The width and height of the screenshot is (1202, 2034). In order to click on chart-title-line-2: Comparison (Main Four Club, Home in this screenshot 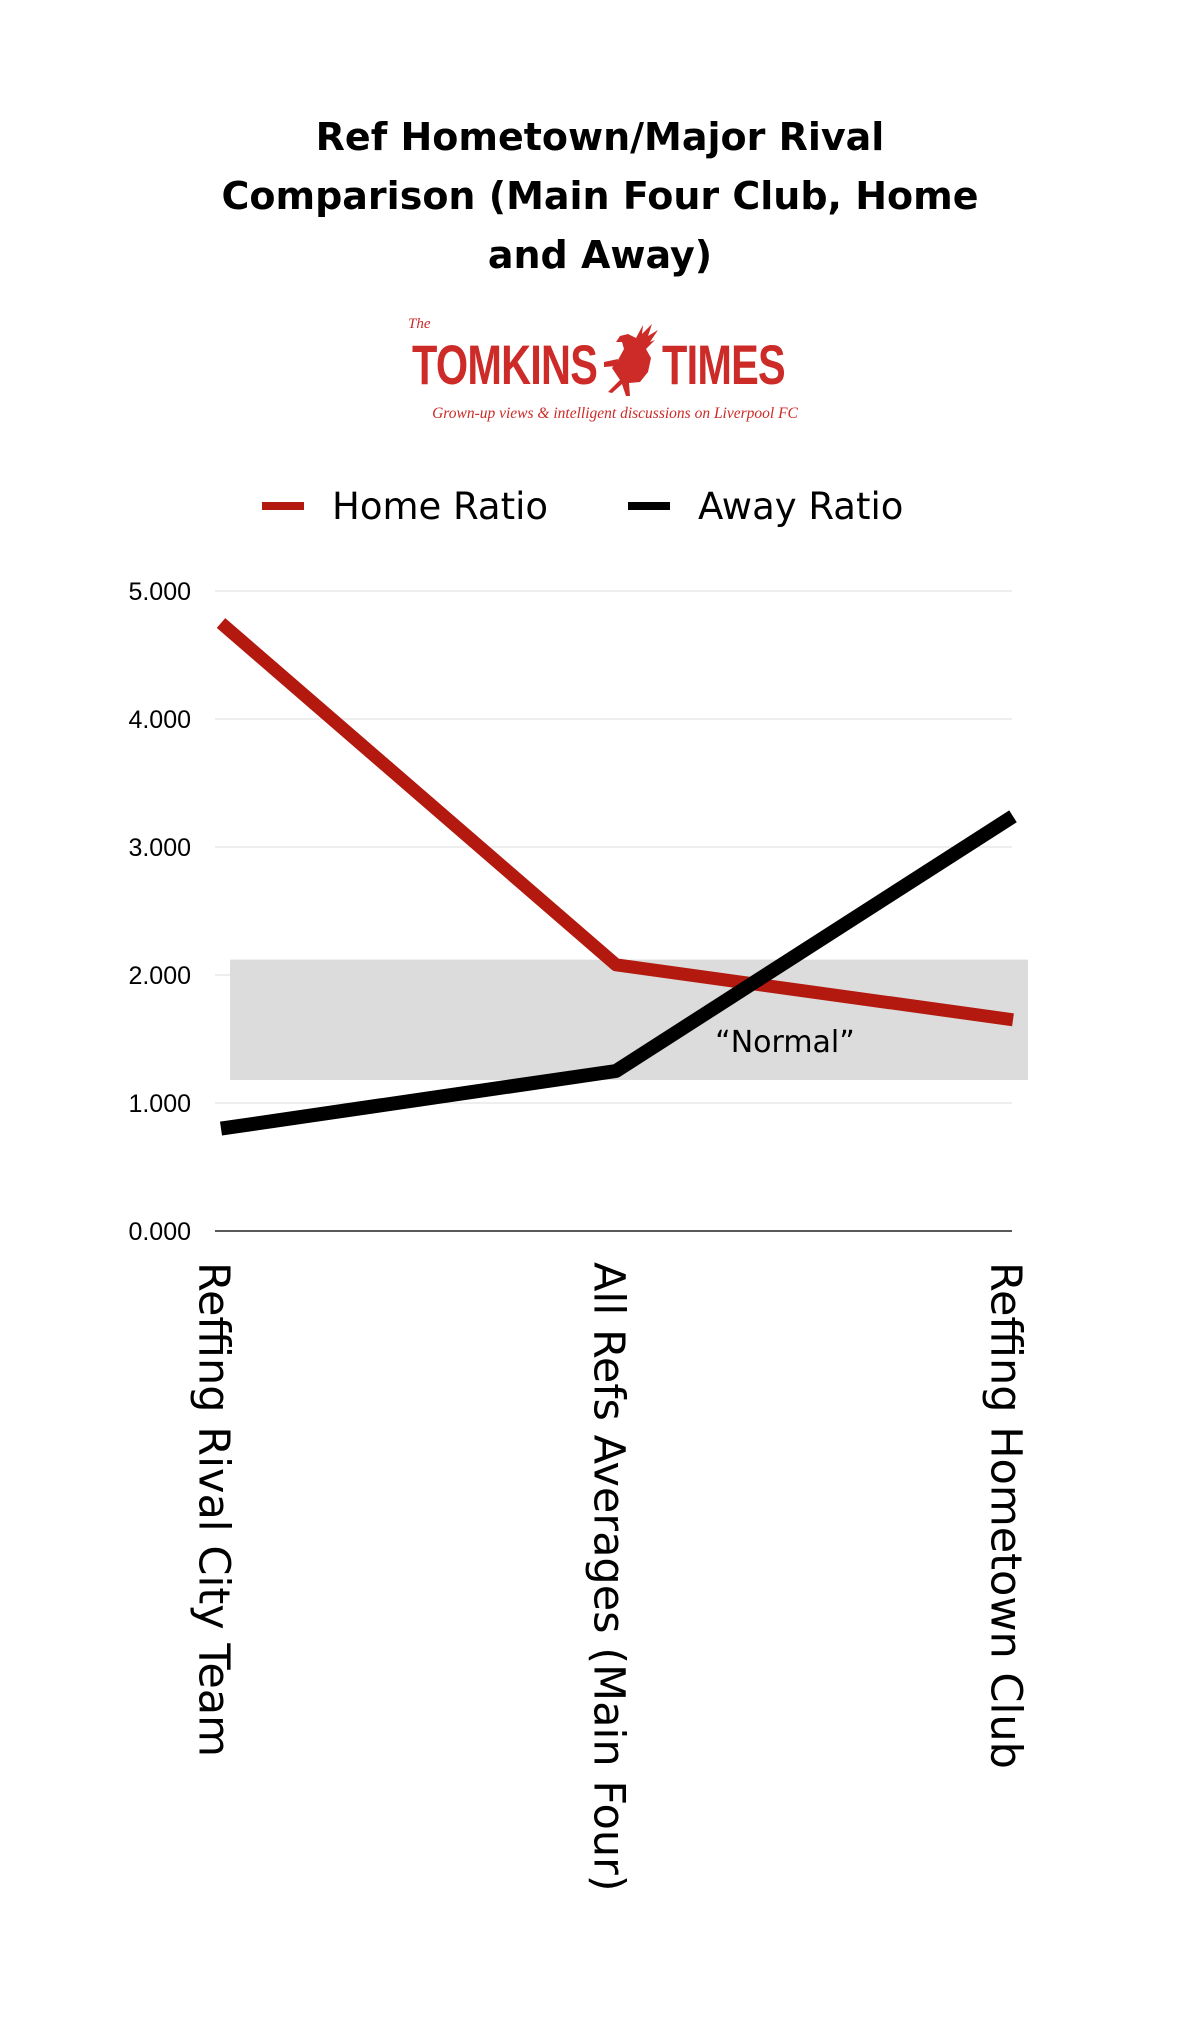, I will do `click(600, 196)`.